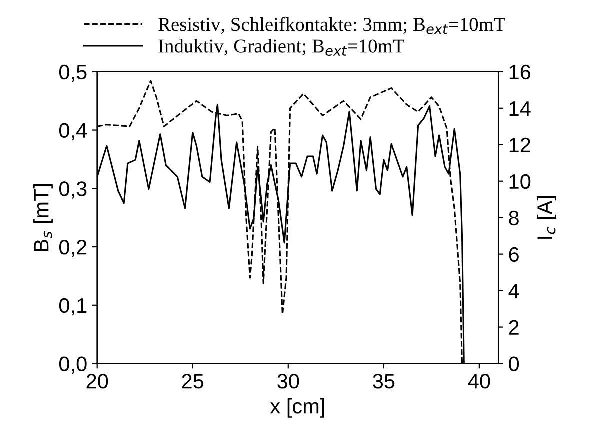  Describe the element at coordinates (73, 249) in the screenshot. I see `y-tick-label: 0,2` at that location.